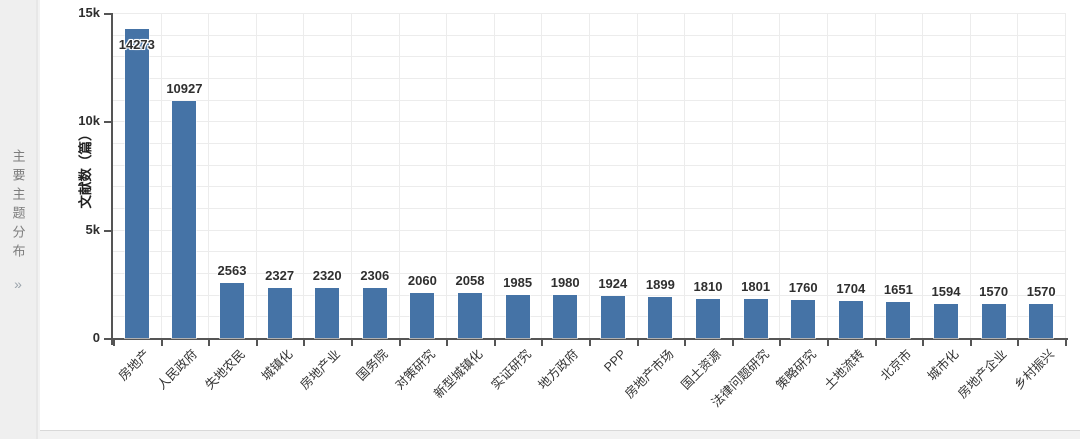 This screenshot has height=439, width=1080. What do you see at coordinates (649, 374) in the screenshot?
I see `x-axis-label: 房地产市场` at bounding box center [649, 374].